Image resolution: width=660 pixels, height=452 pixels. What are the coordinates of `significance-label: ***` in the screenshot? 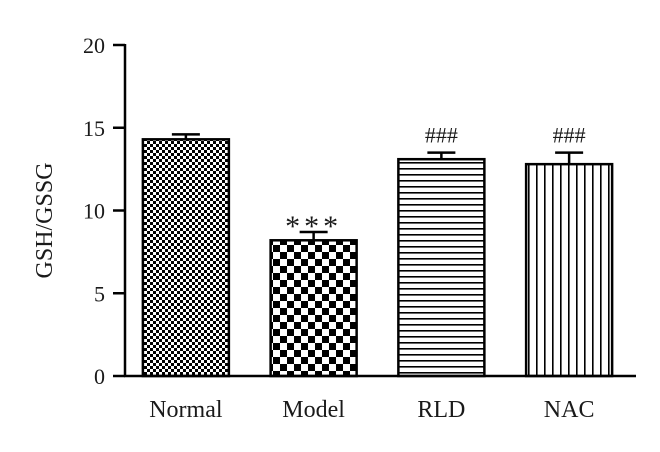 It's located at (313, 226).